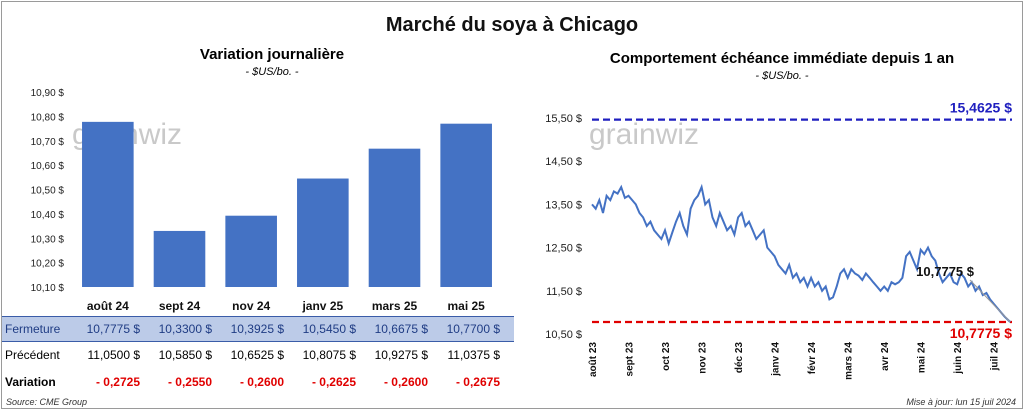  Describe the element at coordinates (272, 54) in the screenshot. I see `left-chart-title: Variation journalière` at that location.